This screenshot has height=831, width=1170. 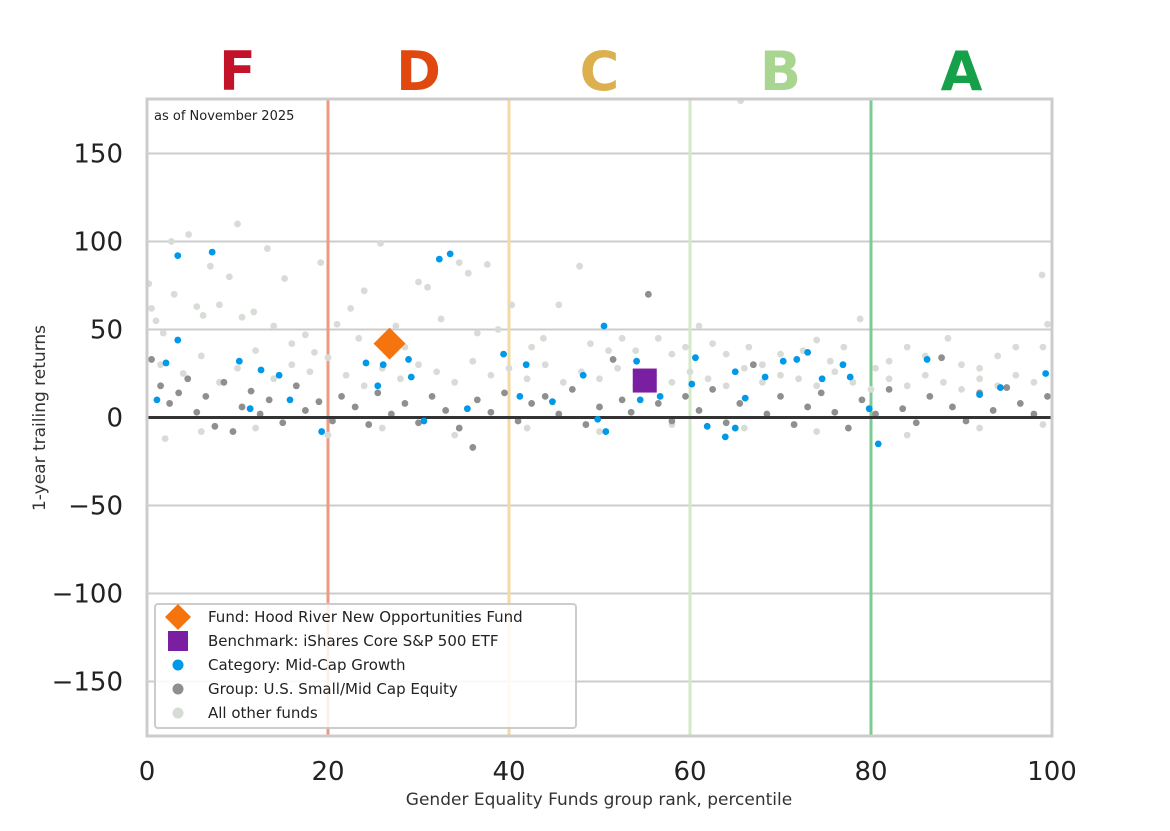 I want to click on y-axis-label: 1-year trailing returns, so click(x=40, y=418).